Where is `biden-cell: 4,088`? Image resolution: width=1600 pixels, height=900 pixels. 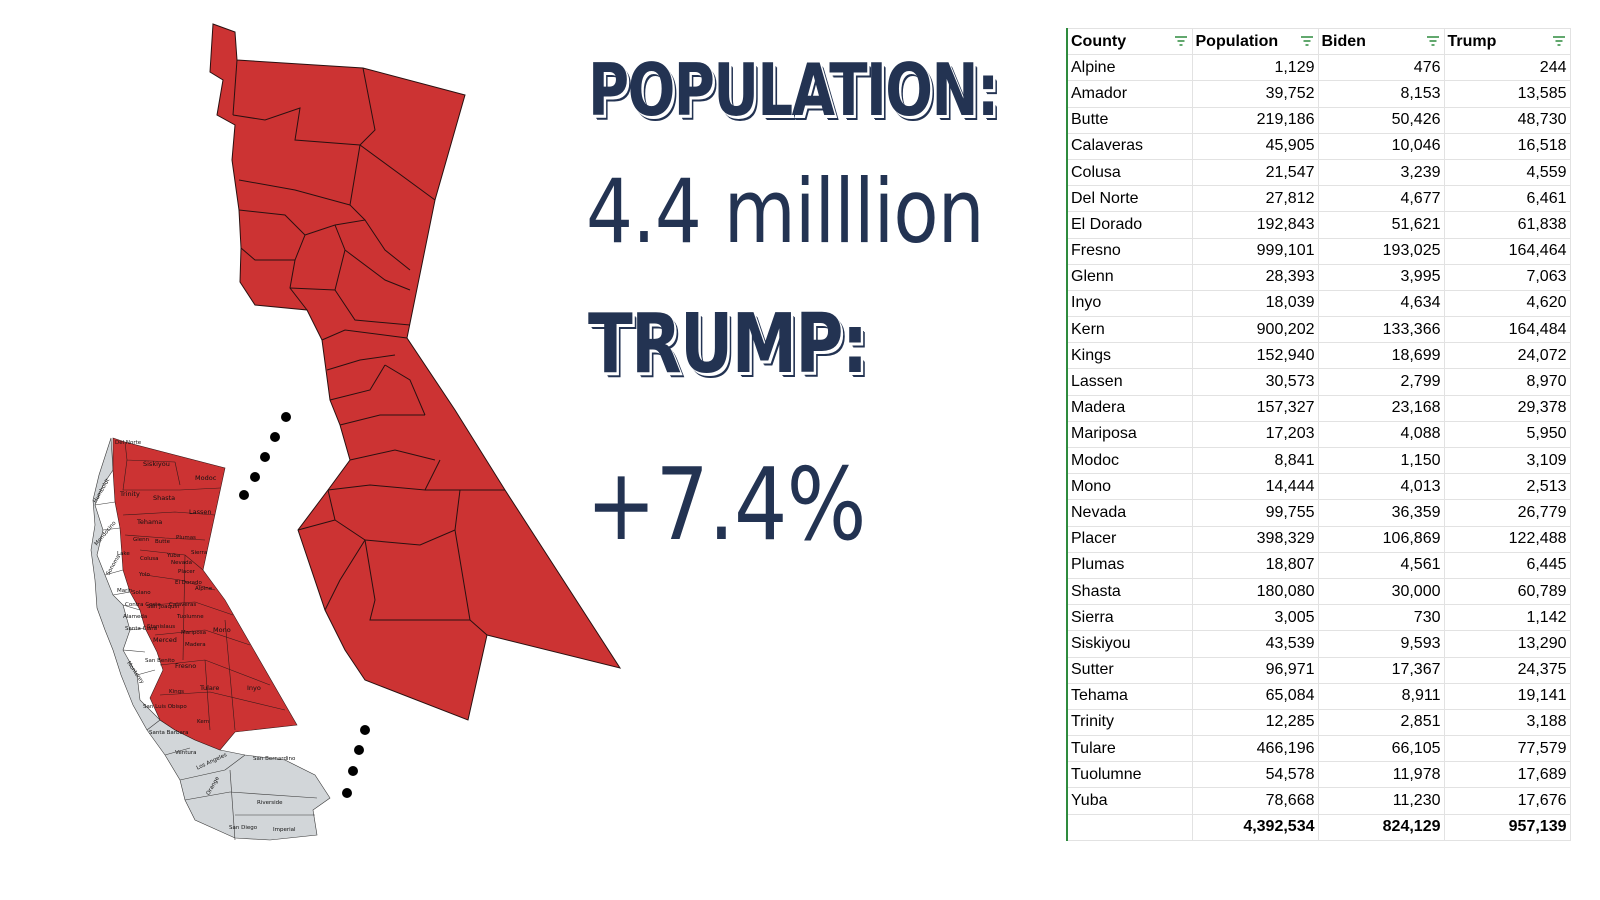
biden-cell: 4,088 is located at coordinates (1381, 435).